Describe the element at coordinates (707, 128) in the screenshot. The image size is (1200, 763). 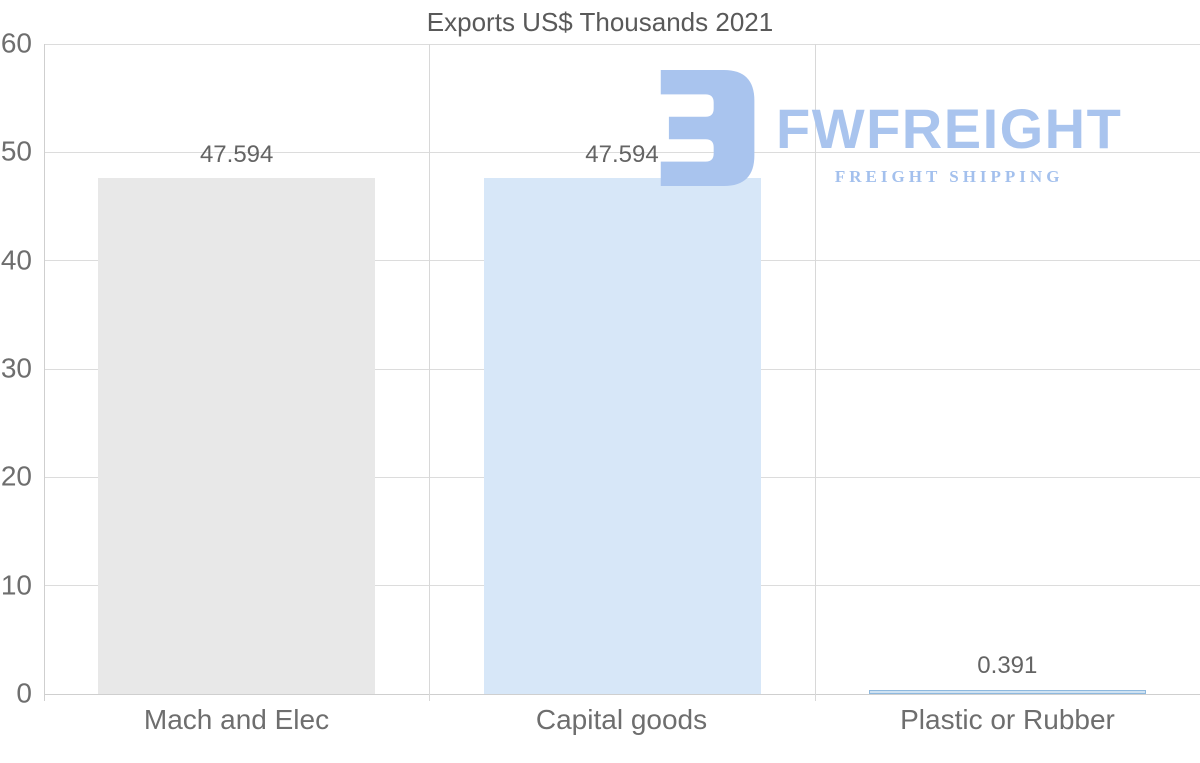
I see `fwfreight-logo-icon` at that location.